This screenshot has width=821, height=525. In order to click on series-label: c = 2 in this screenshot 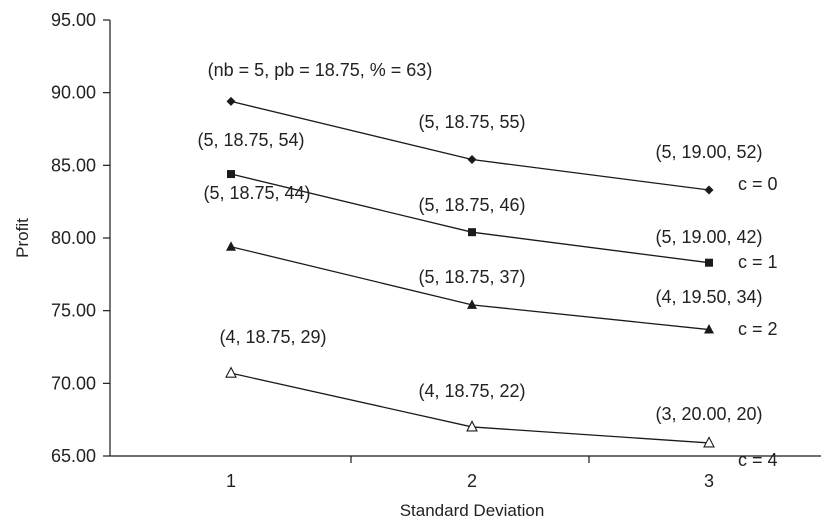, I will do `click(758, 329)`.